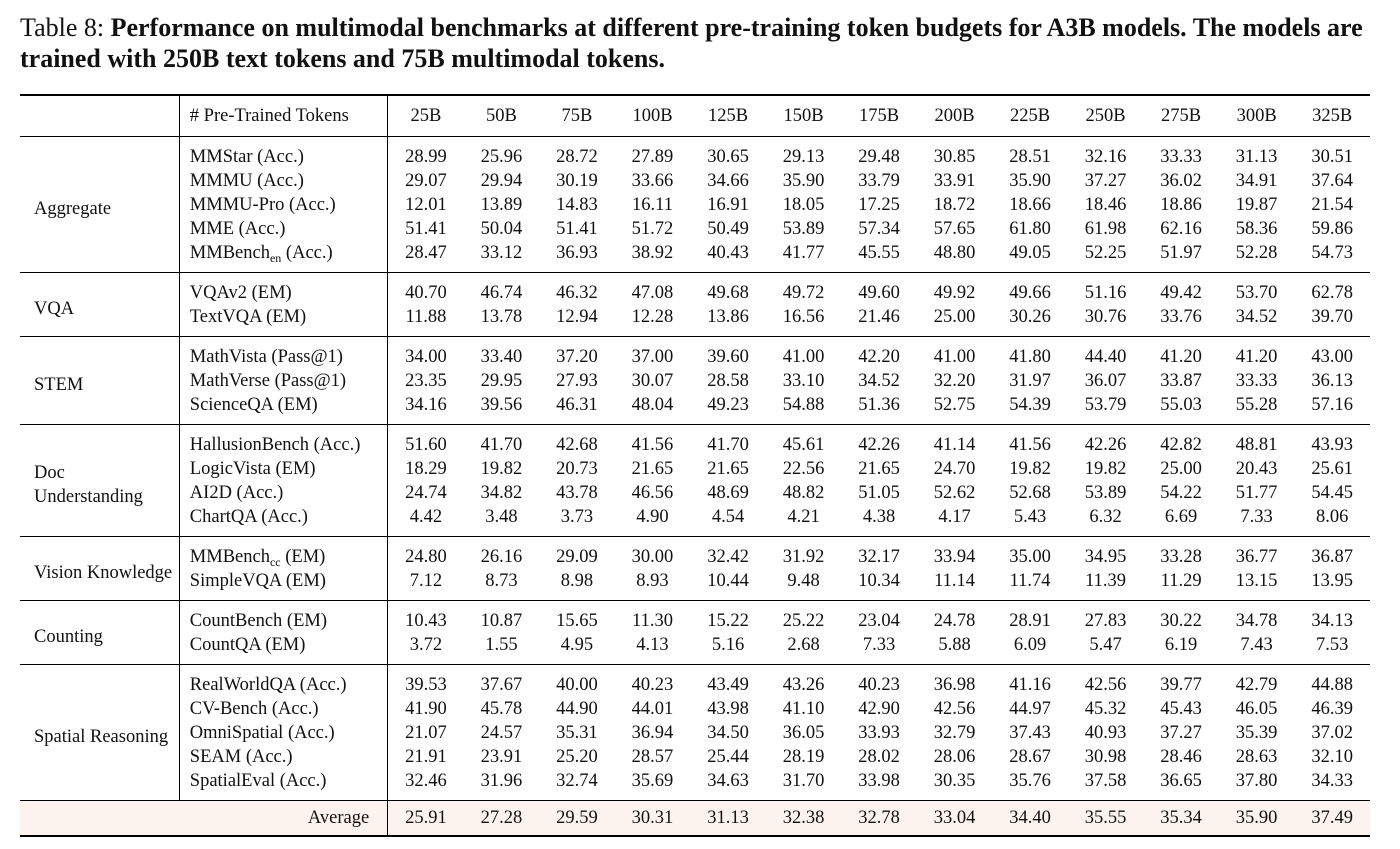 The width and height of the screenshot is (1400, 849). Describe the element at coordinates (728, 757) in the screenshot. I see `value-cell: 25.44` at that location.